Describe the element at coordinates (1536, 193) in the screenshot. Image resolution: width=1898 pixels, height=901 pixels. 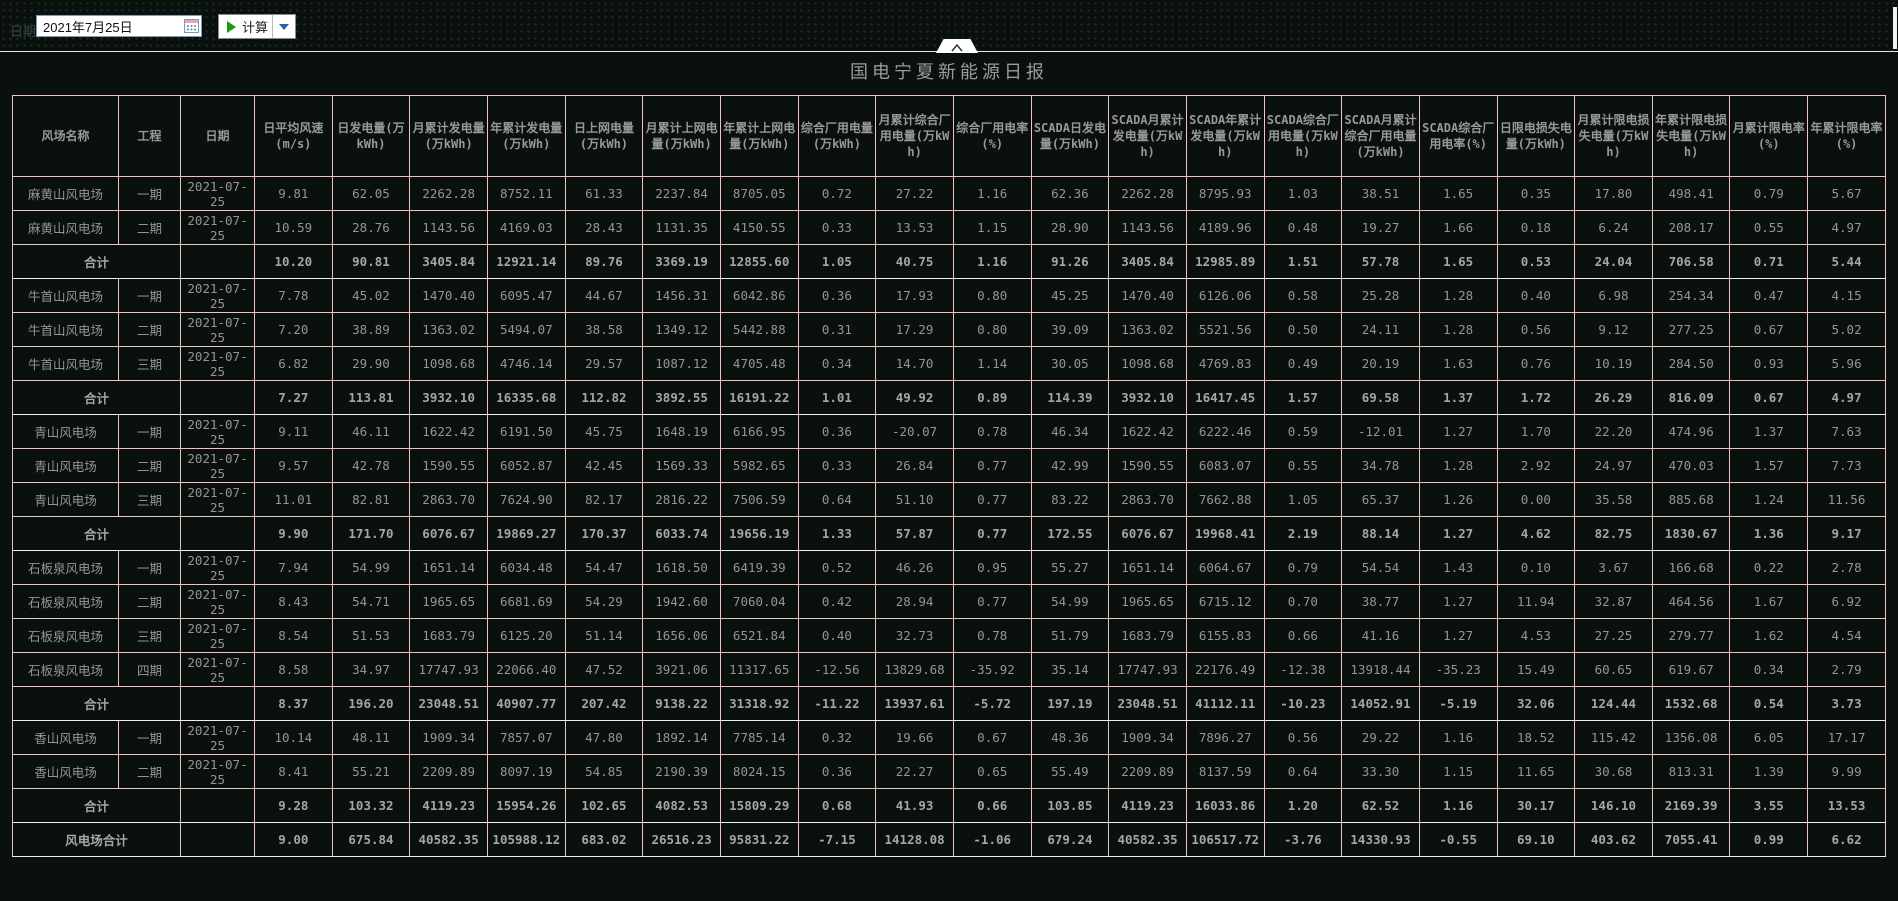
I see `value-cell: 0.35` at that location.